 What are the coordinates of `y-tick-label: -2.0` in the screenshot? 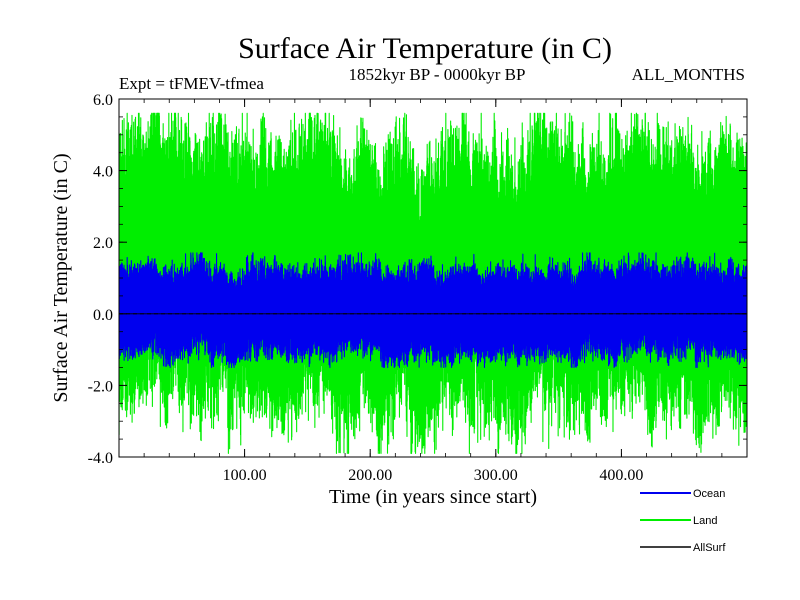 It's located at (100, 386).